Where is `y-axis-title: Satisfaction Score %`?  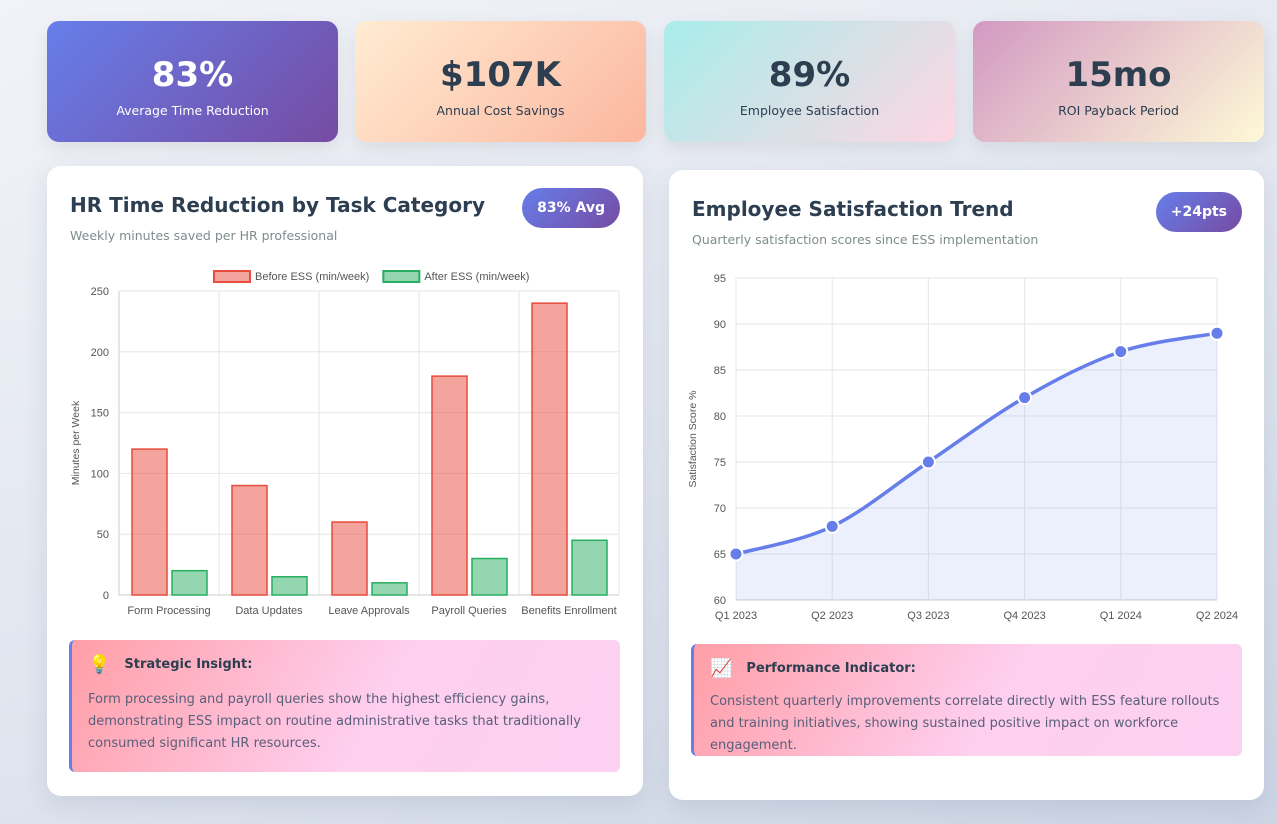 y-axis-title: Satisfaction Score % is located at coordinates (693, 439).